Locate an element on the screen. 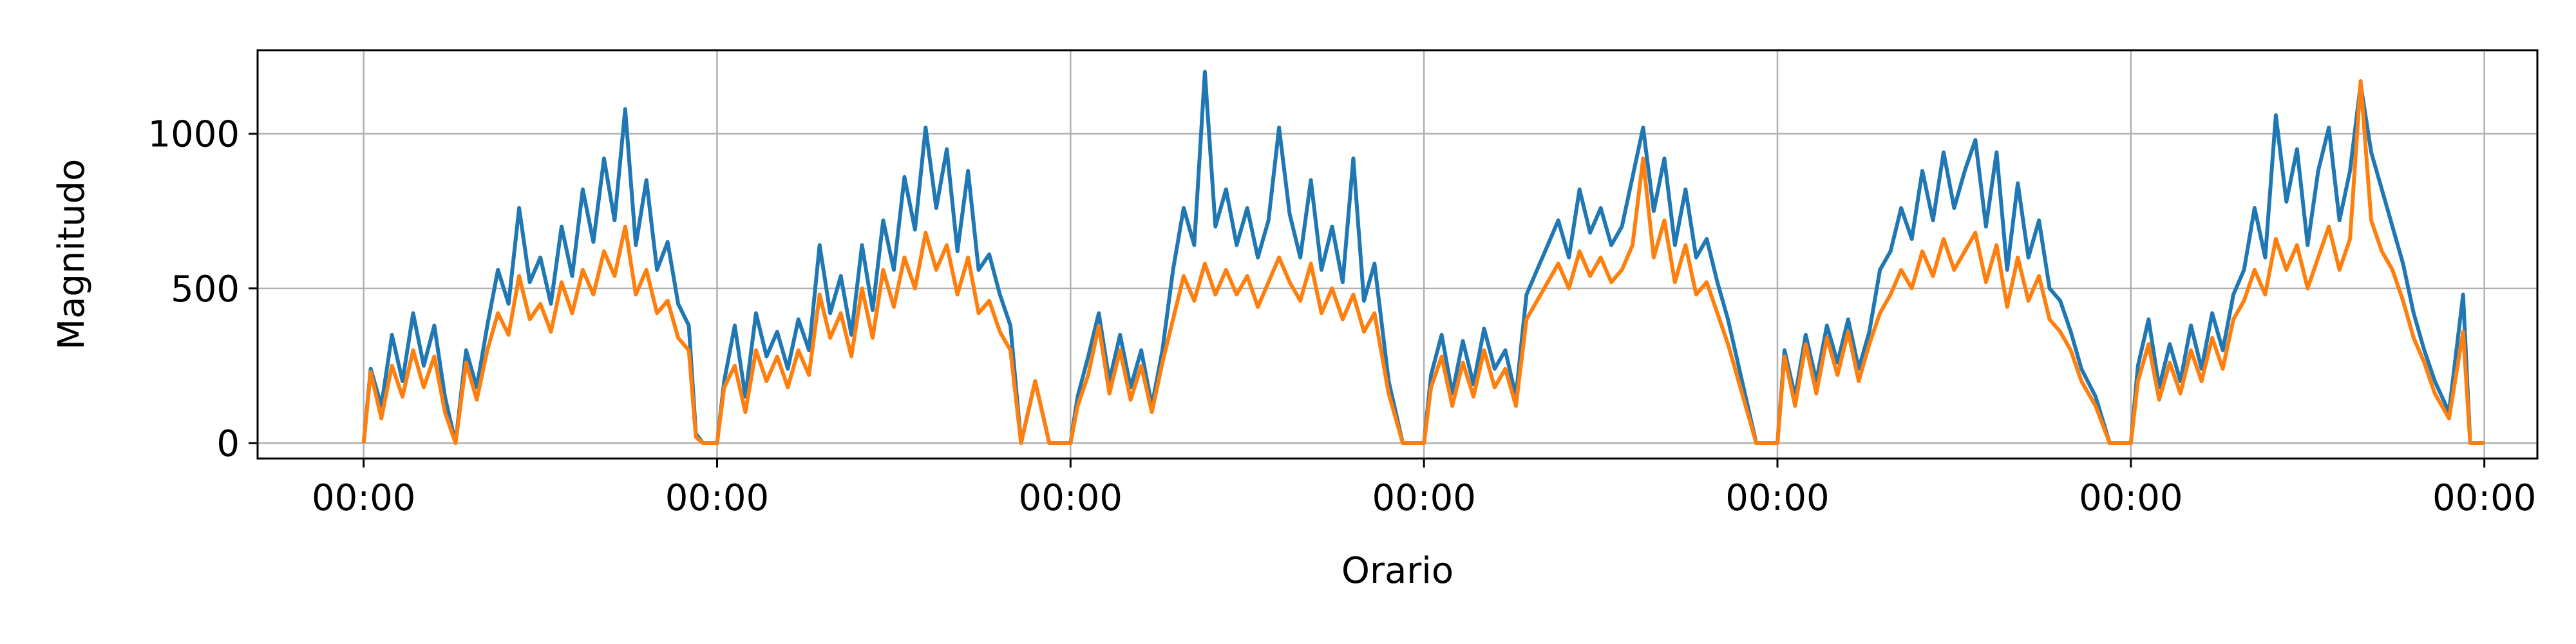 Image resolution: width=2576 pixels, height=644 pixels. y-tick-label: 0 is located at coordinates (228, 444).